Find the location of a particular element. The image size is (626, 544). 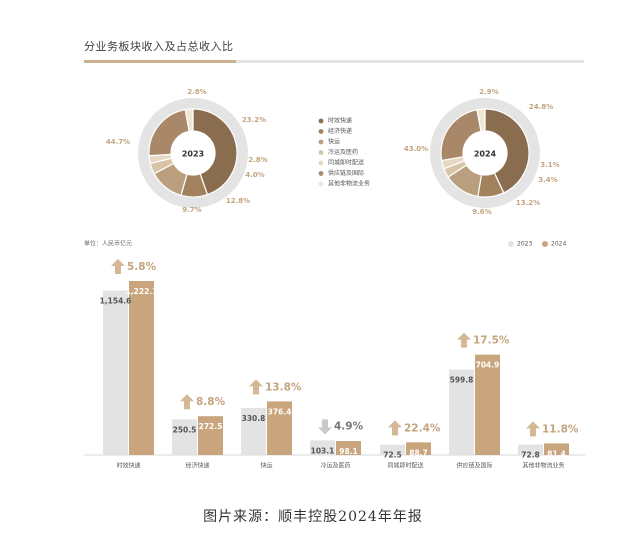

donut-value-label: 9.7% is located at coordinates (191, 210).